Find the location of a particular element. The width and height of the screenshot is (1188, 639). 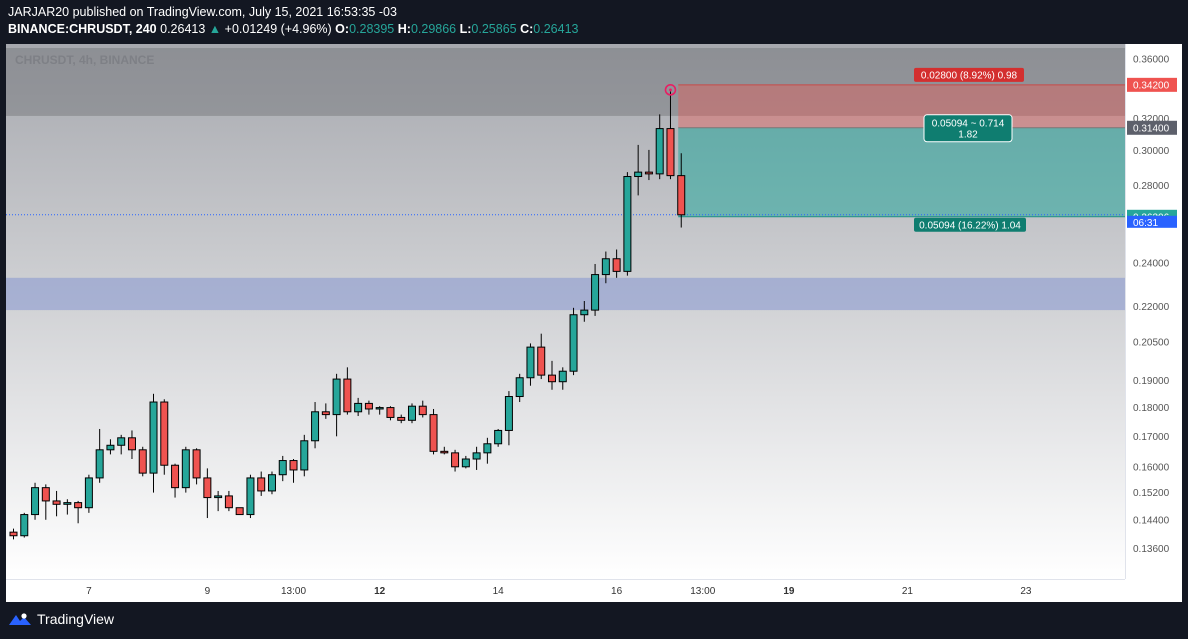

x-tick-label: 12 is located at coordinates (380, 591).